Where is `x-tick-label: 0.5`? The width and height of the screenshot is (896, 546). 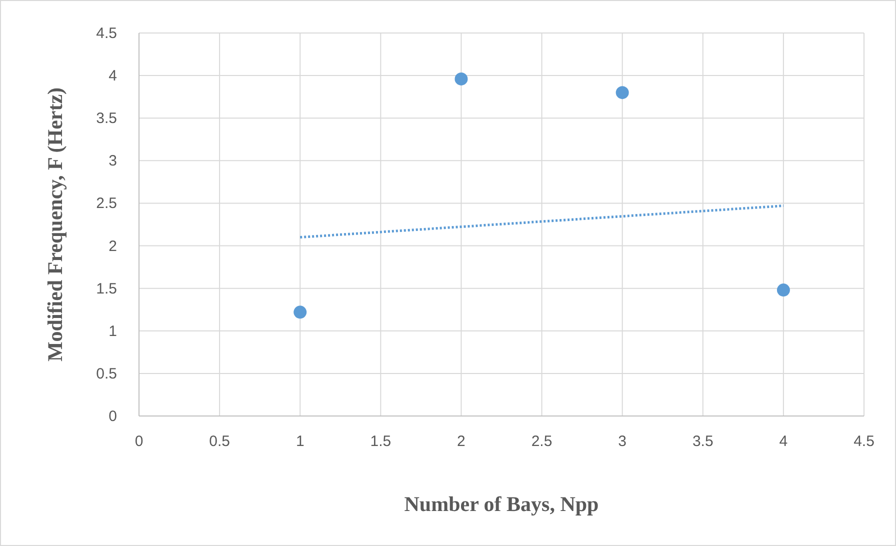
x-tick-label: 0.5 is located at coordinates (219, 441).